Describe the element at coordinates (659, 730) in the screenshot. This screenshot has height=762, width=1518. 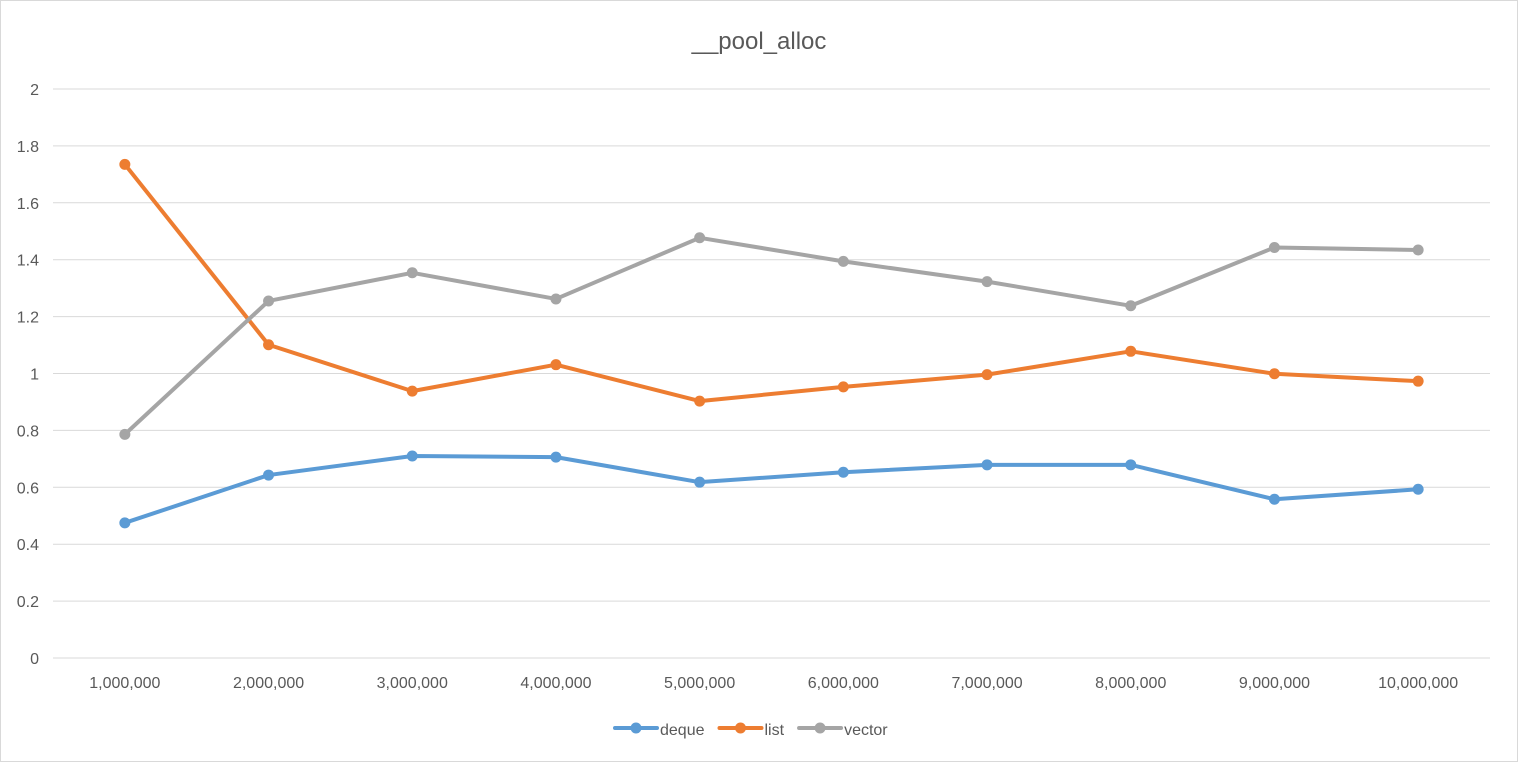
I see `legend-item-deque: deque` at that location.